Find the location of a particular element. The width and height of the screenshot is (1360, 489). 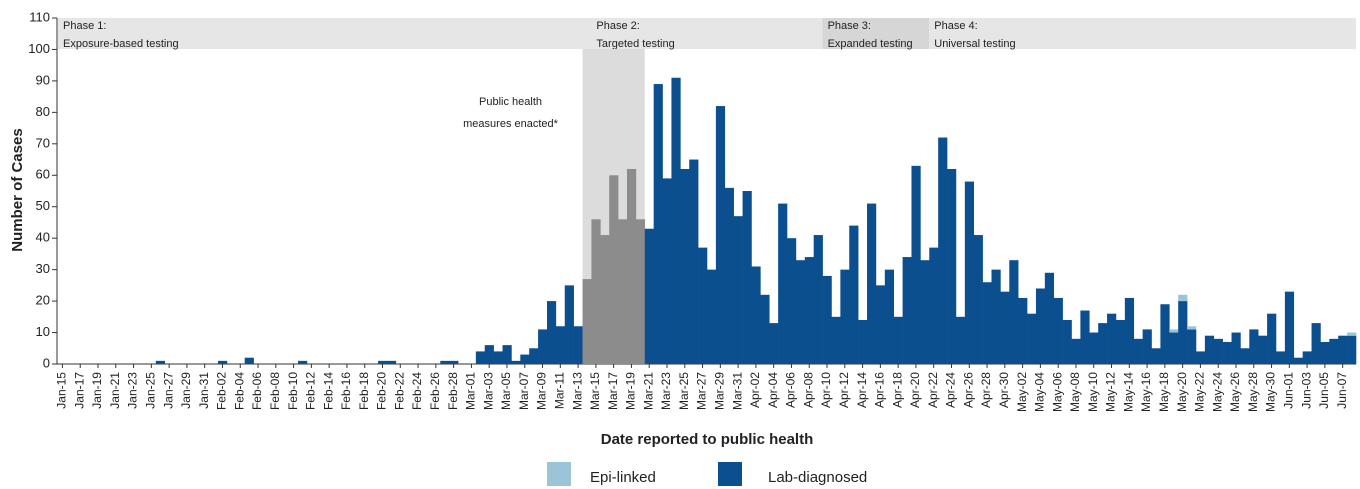

x-tick-label: Feb-20 is located at coordinates (382, 391).